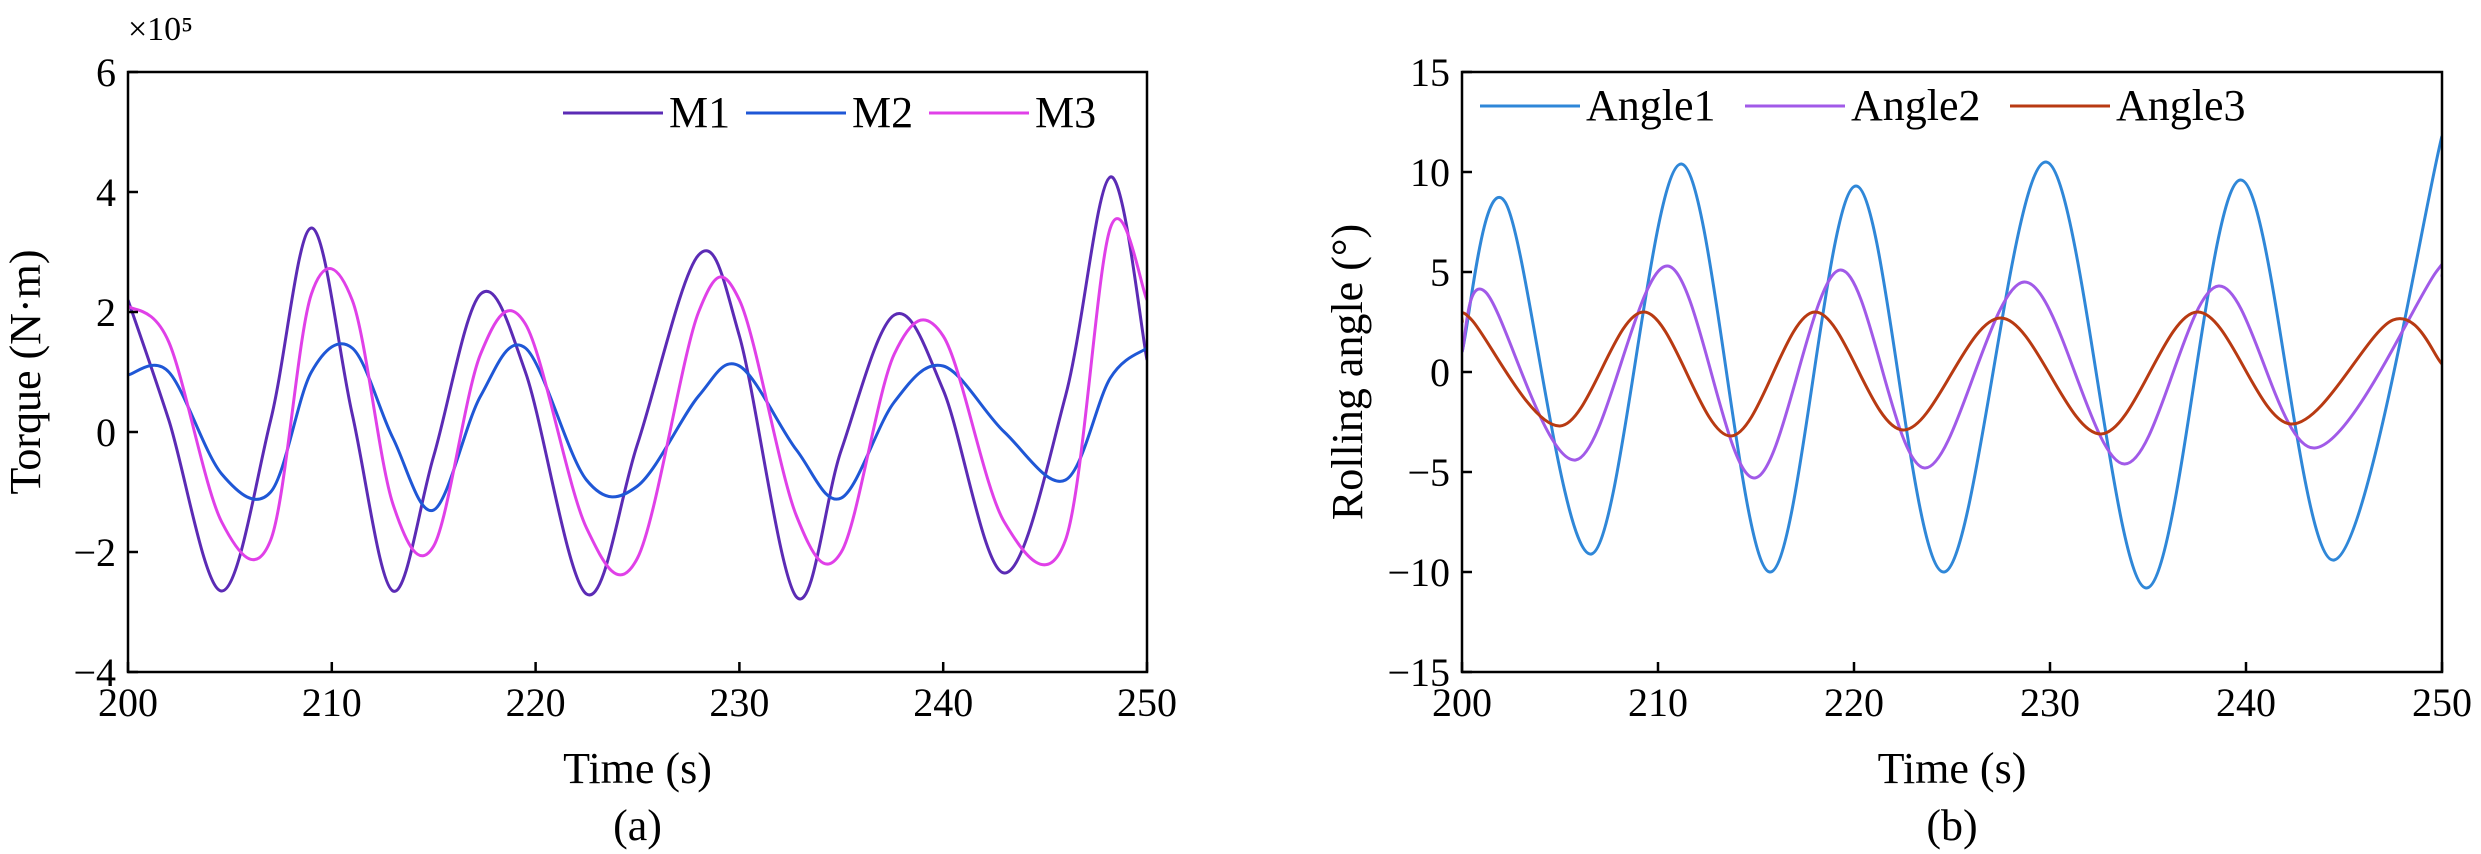 The width and height of the screenshot is (2481, 854). What do you see at coordinates (1428, 472) in the screenshot?
I see `y-tick-label: −5` at bounding box center [1428, 472].